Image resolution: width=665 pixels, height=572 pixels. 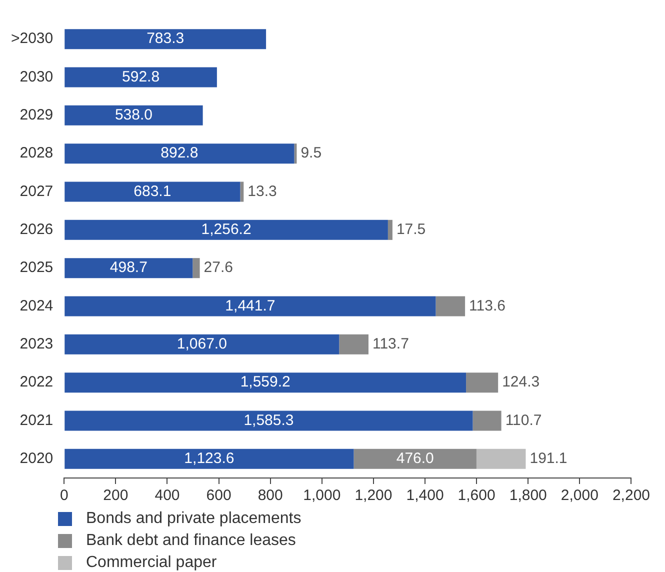 I want to click on data-label: 113.7, so click(x=390, y=344).